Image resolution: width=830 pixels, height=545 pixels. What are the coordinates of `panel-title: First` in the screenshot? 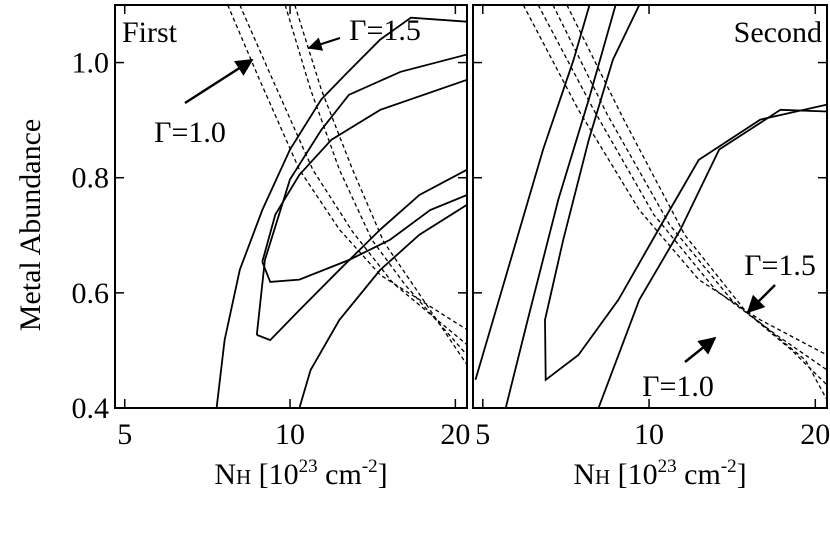 It's located at (150, 32).